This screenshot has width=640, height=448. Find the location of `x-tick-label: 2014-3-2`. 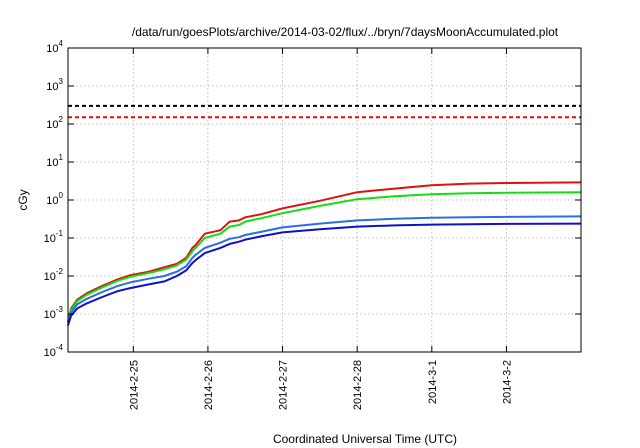

x-tick-label: 2014-3-2 is located at coordinates (507, 382).